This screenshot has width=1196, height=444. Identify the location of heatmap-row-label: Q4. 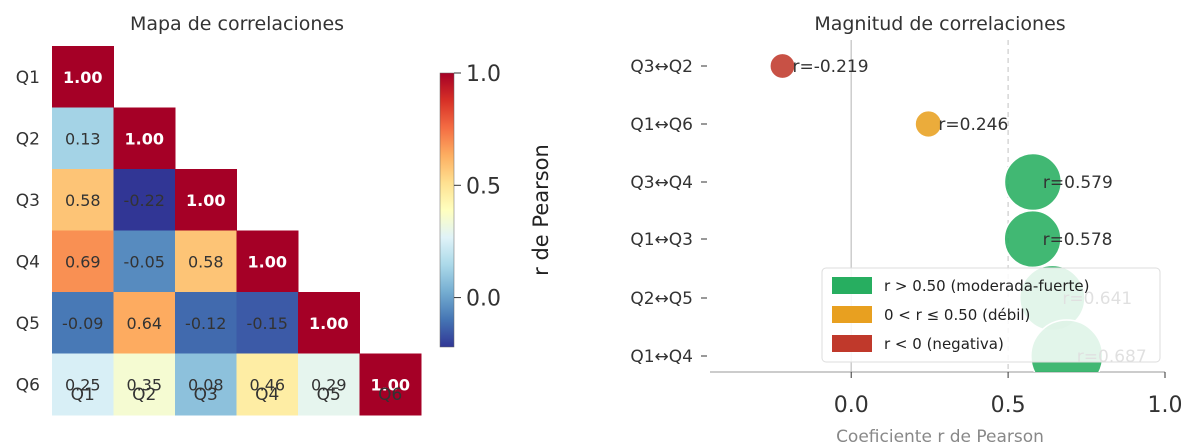
(28, 262).